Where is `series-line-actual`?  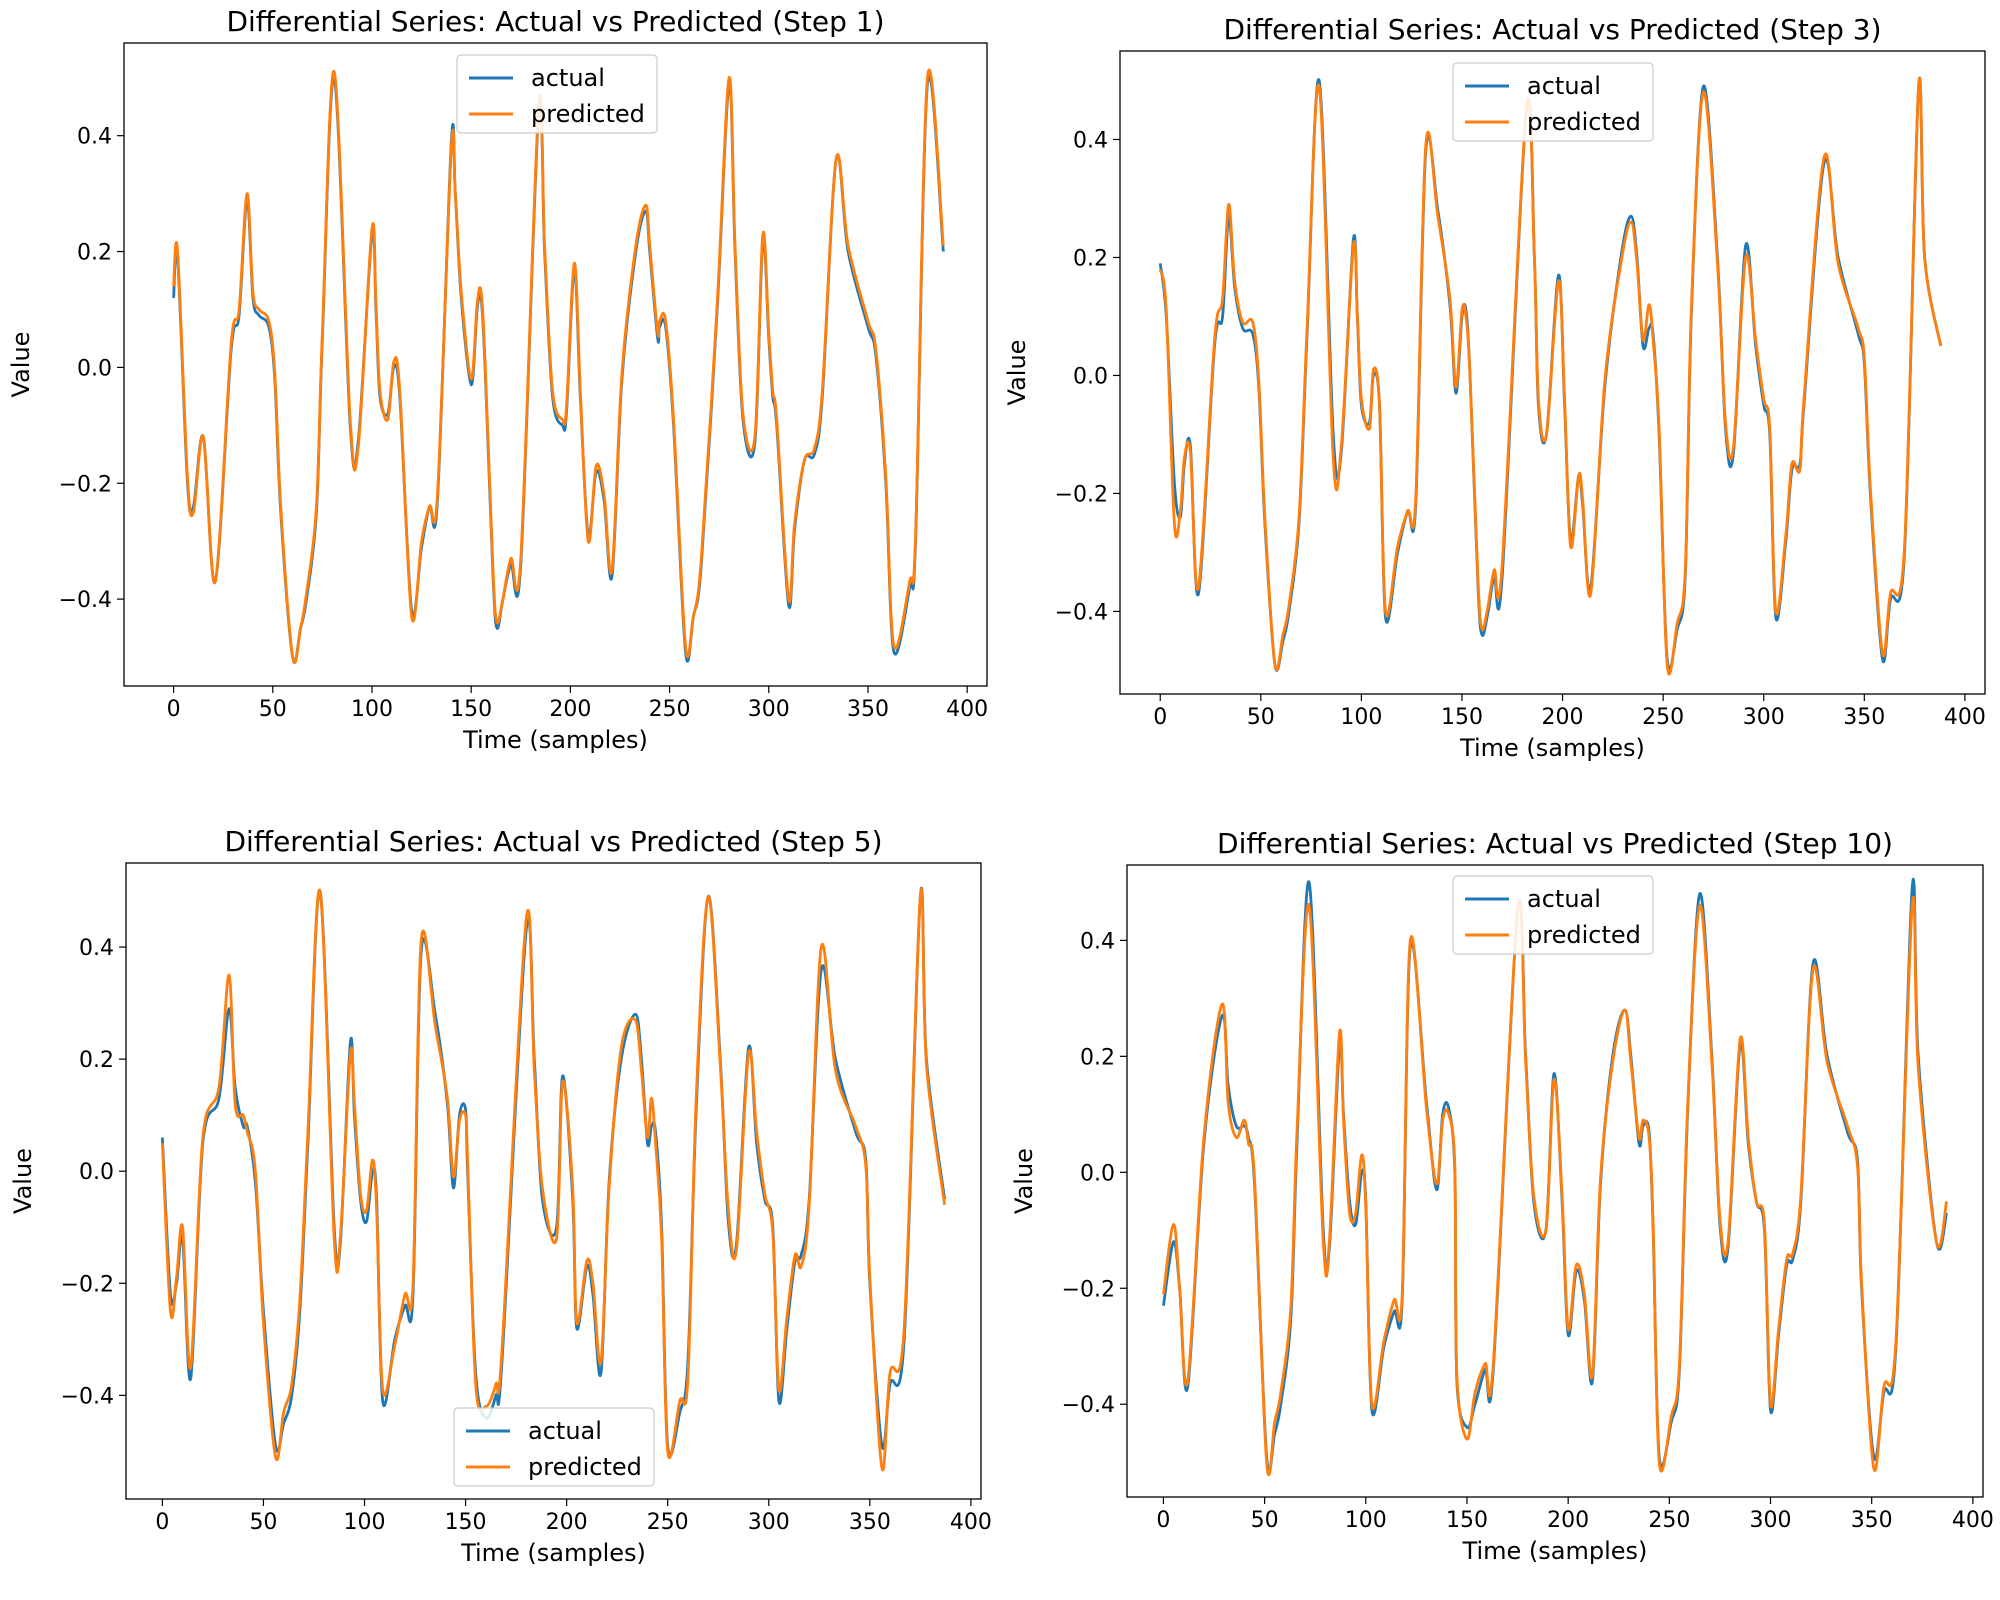 series-line-actual is located at coordinates (558, 369).